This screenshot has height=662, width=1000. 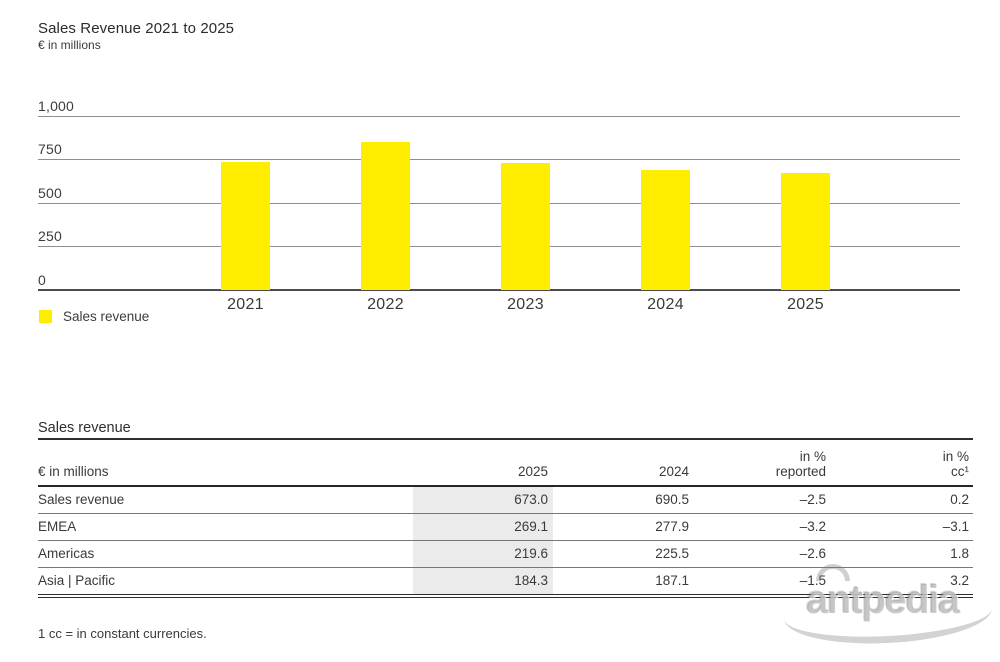 What do you see at coordinates (483, 581) in the screenshot?
I see `cell-value: 184.3` at bounding box center [483, 581].